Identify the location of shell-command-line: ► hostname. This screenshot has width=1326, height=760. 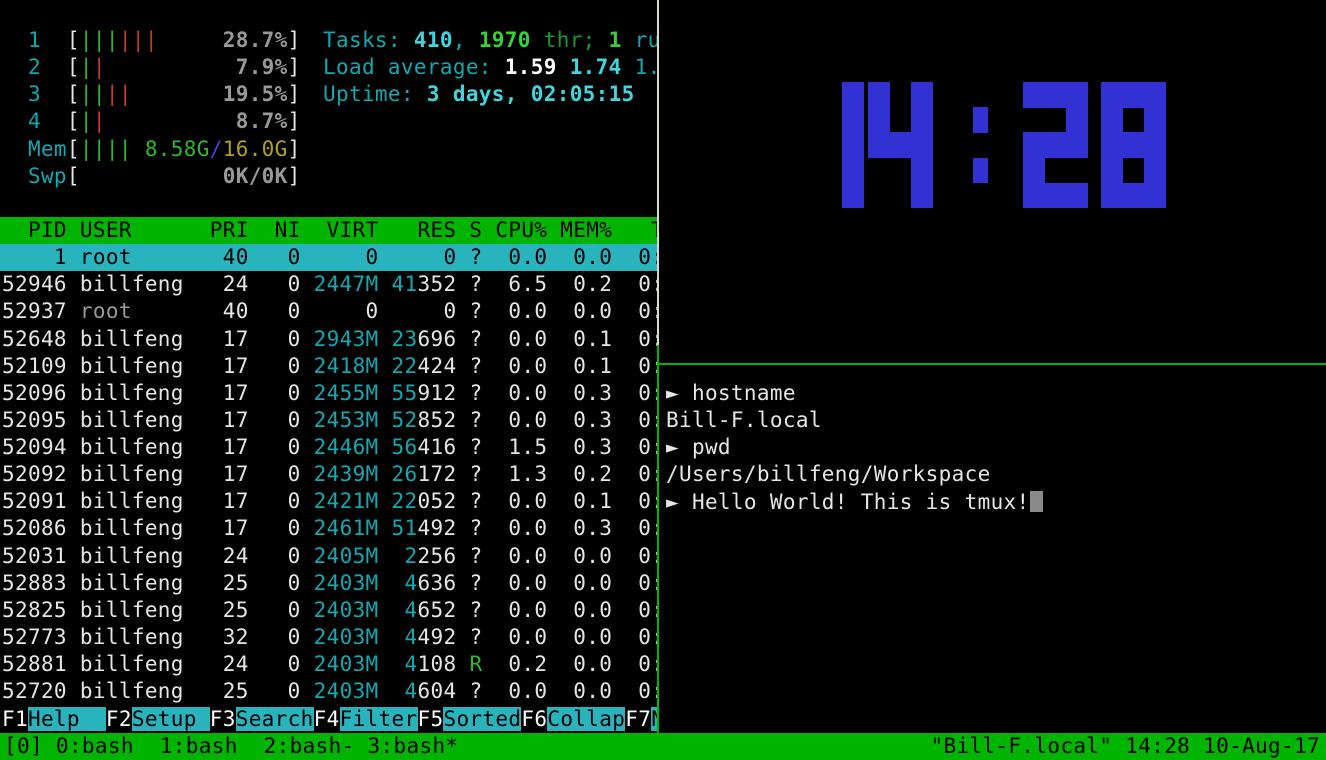
(731, 393).